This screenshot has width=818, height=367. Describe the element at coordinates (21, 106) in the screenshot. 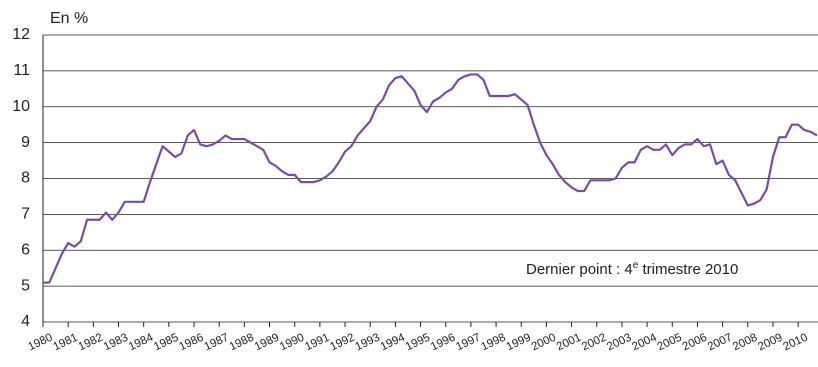

I see `y-tick-label: 10` at that location.